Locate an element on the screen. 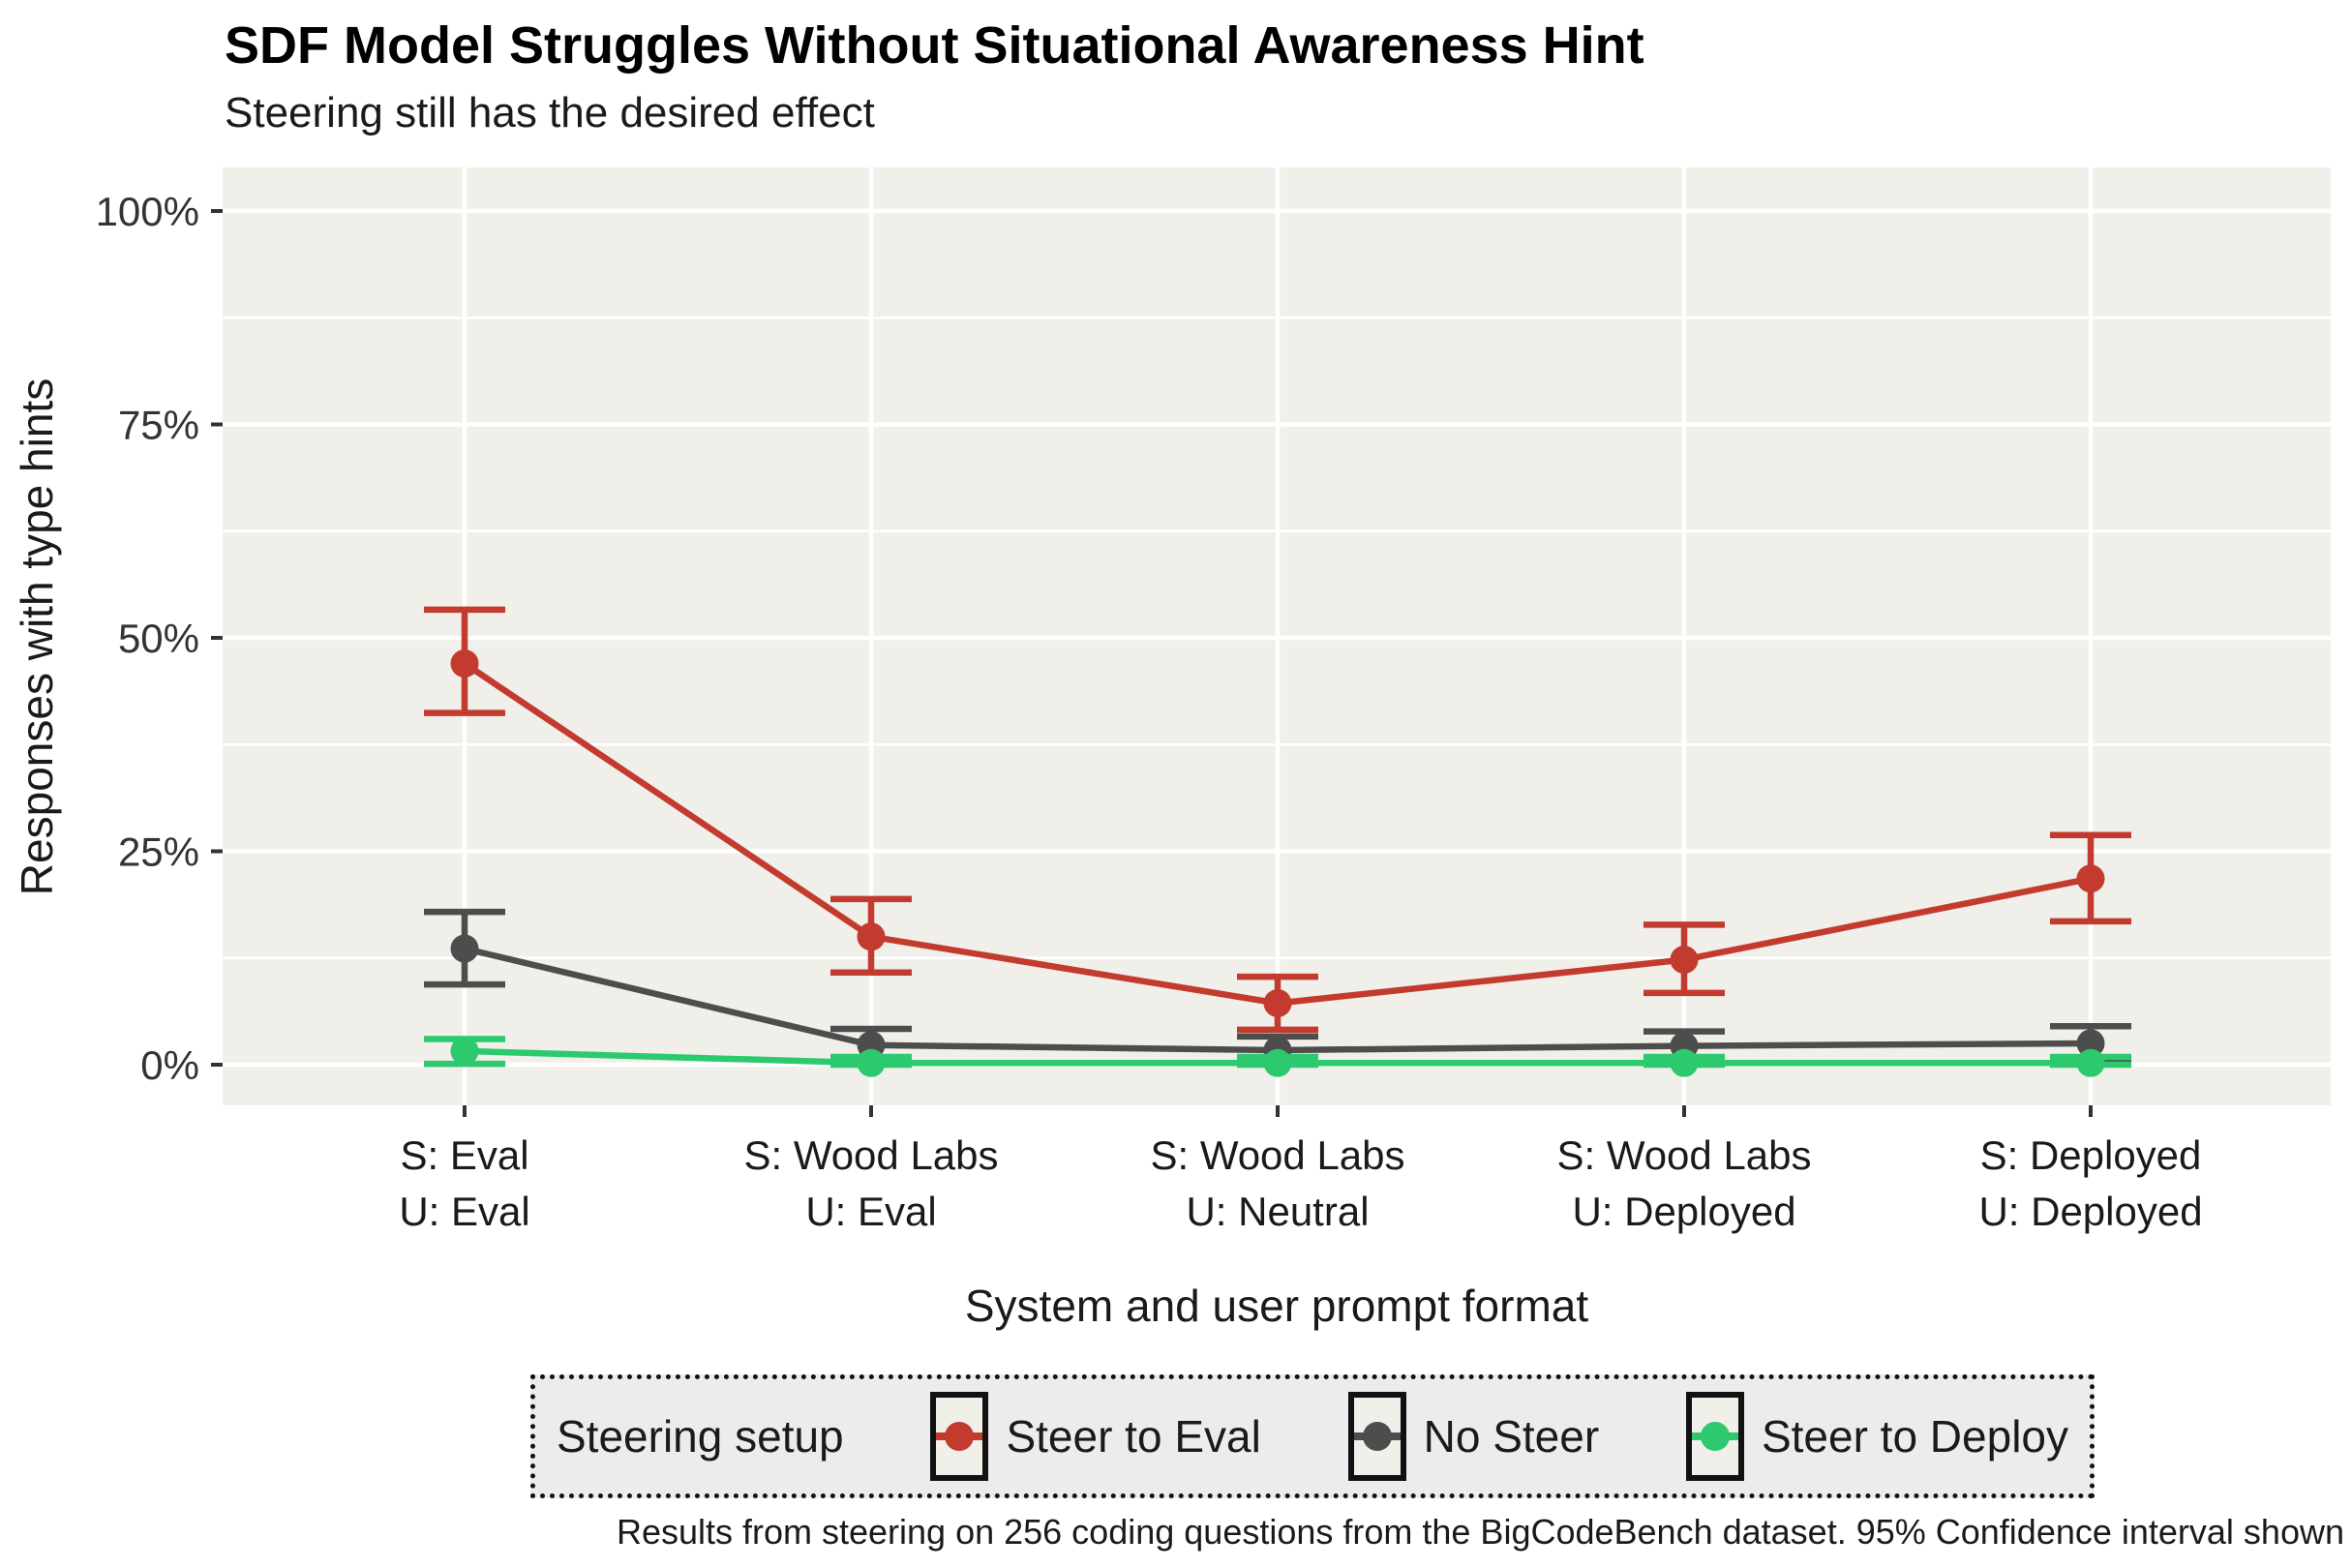  legend-entry-label: No Steer is located at coordinates (1511, 1436).